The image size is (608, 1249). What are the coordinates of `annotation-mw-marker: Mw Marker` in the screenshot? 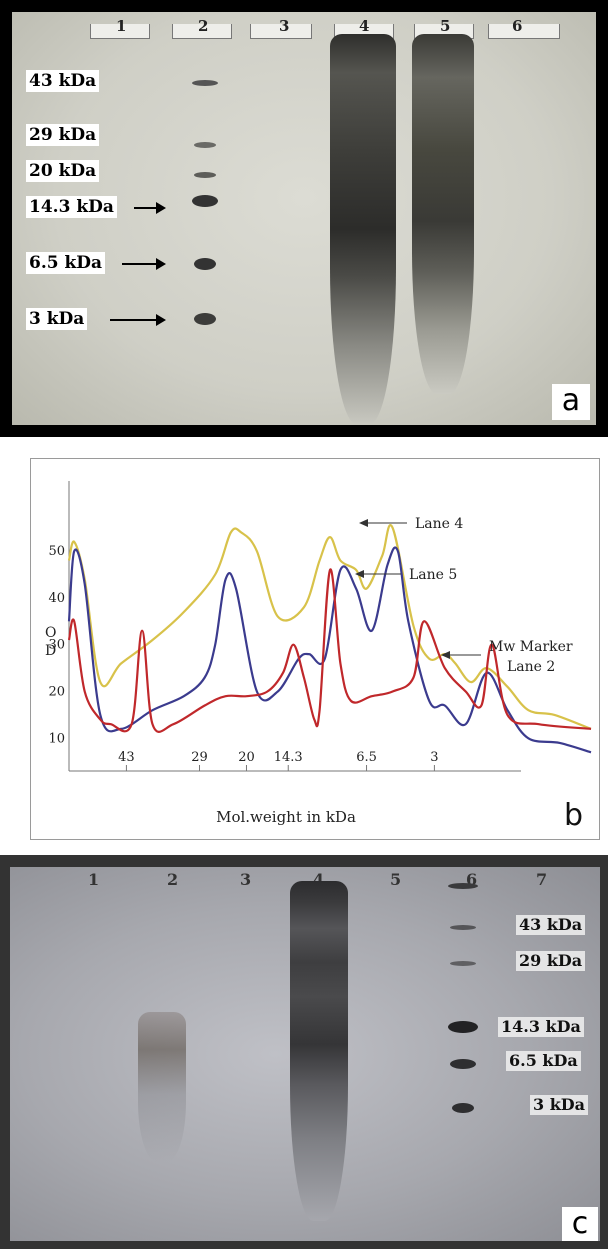 It's located at (531, 647).